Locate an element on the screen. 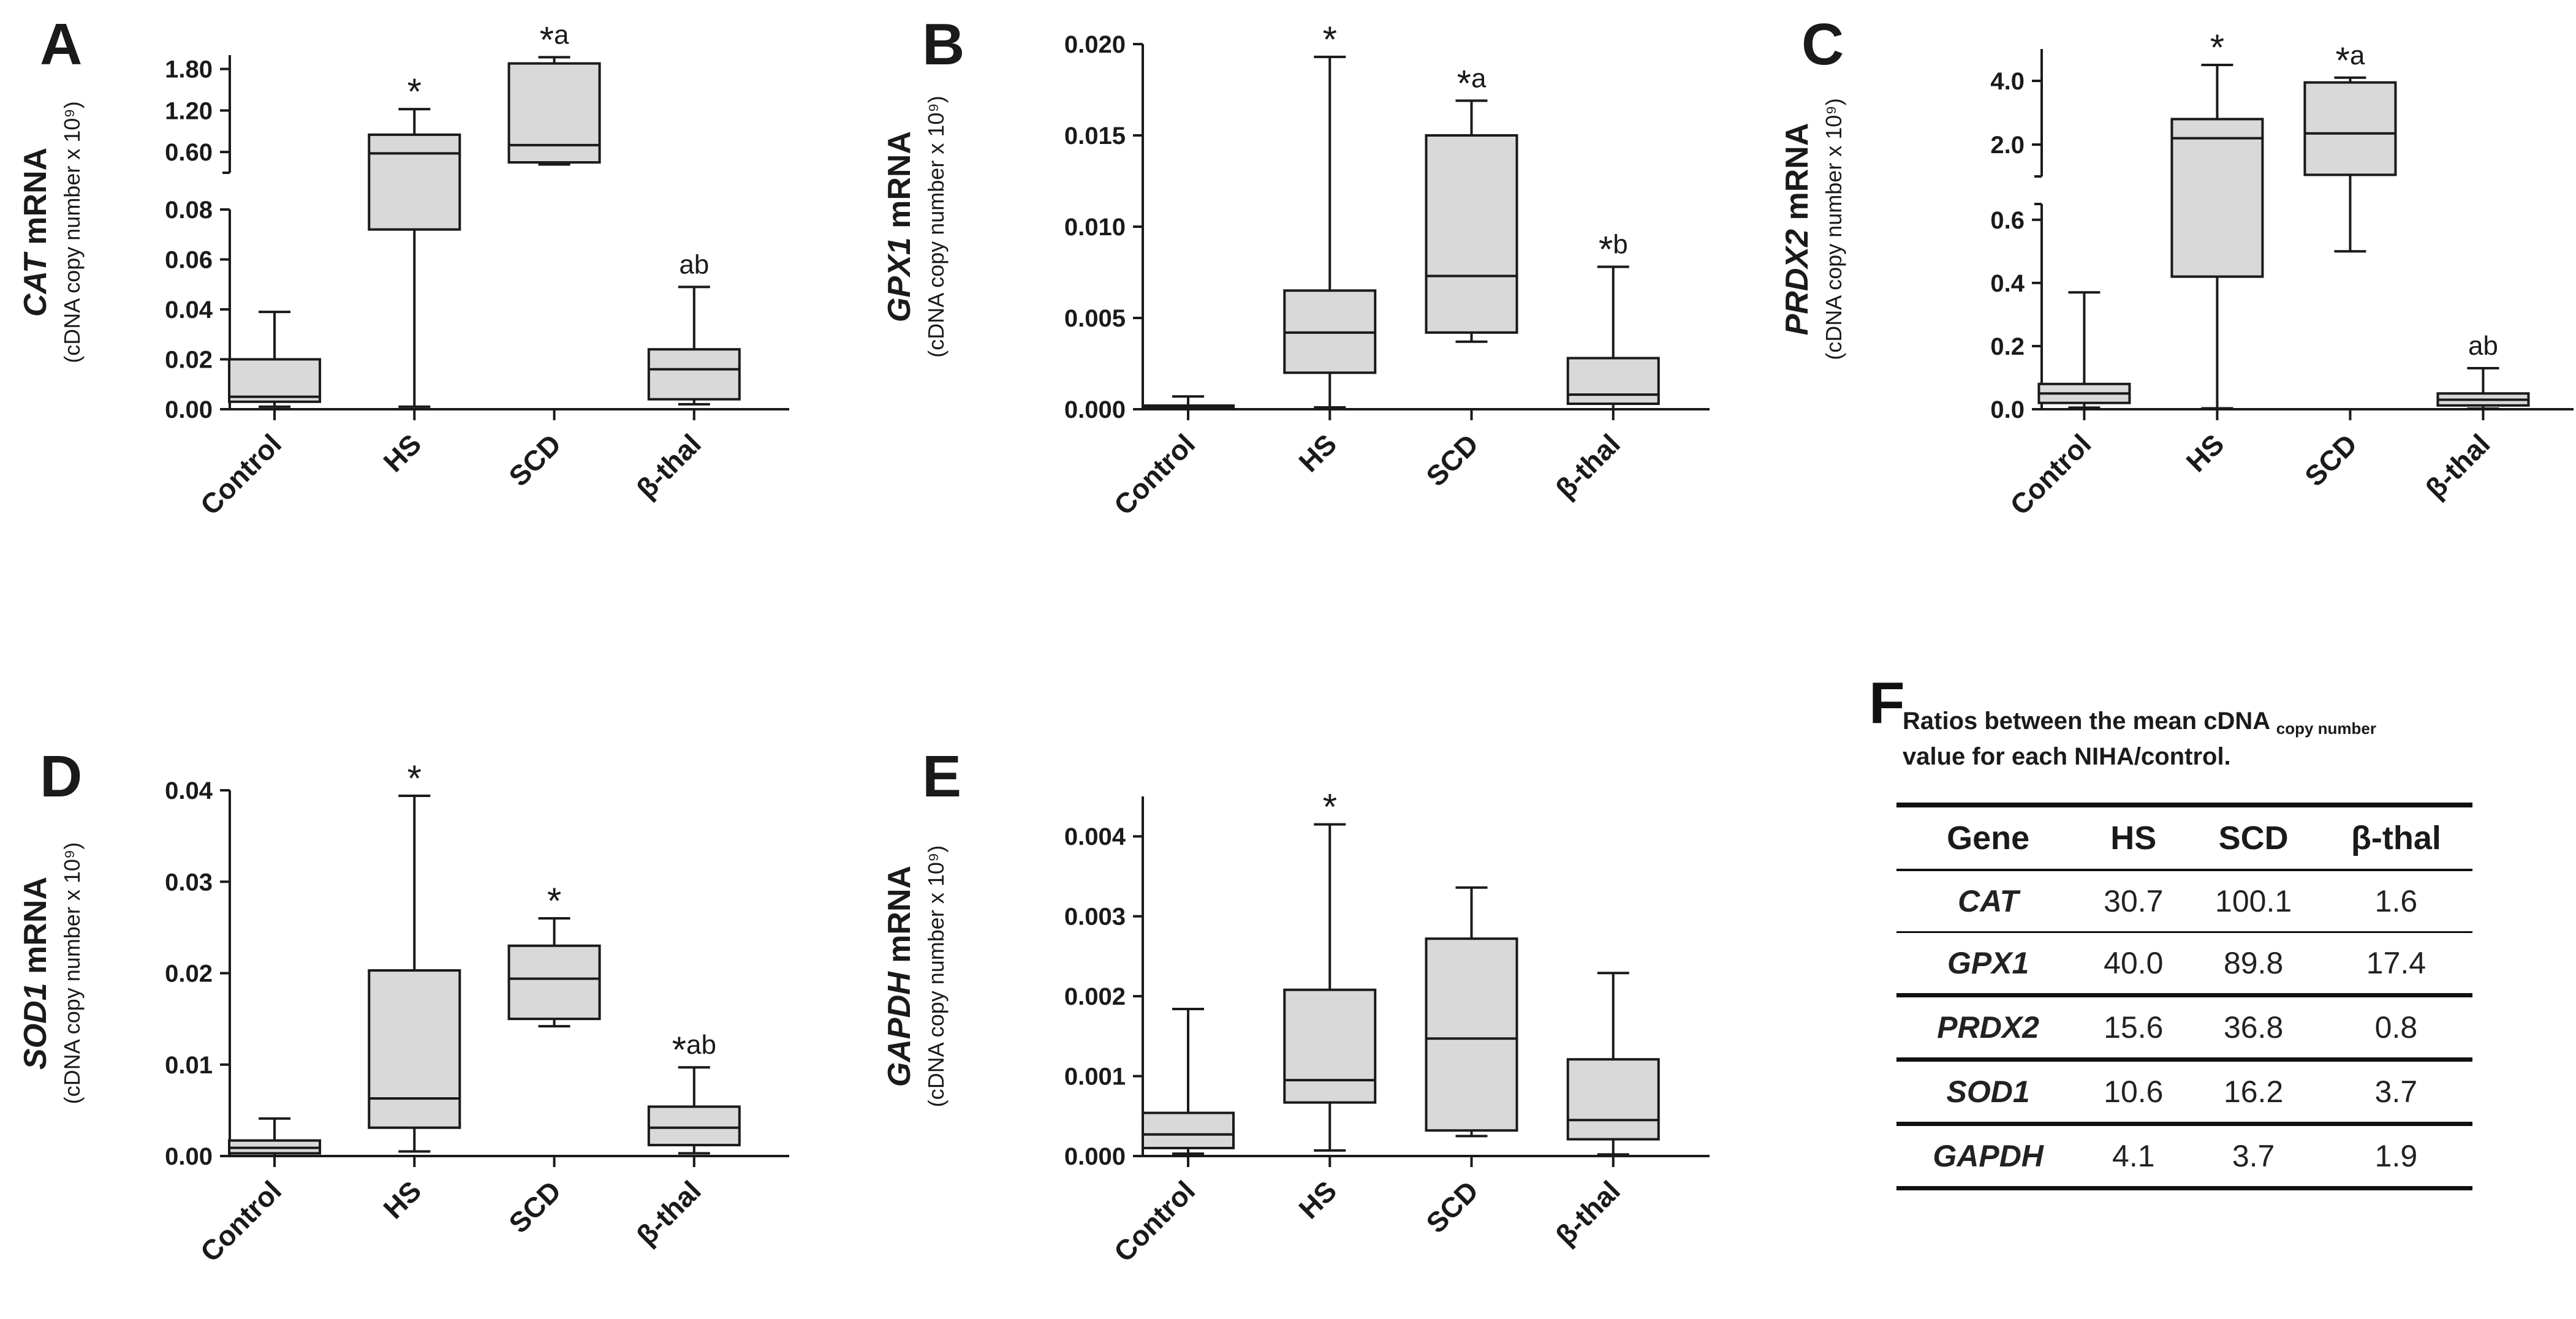  y-tick-label: 0.60 is located at coordinates (189, 152).